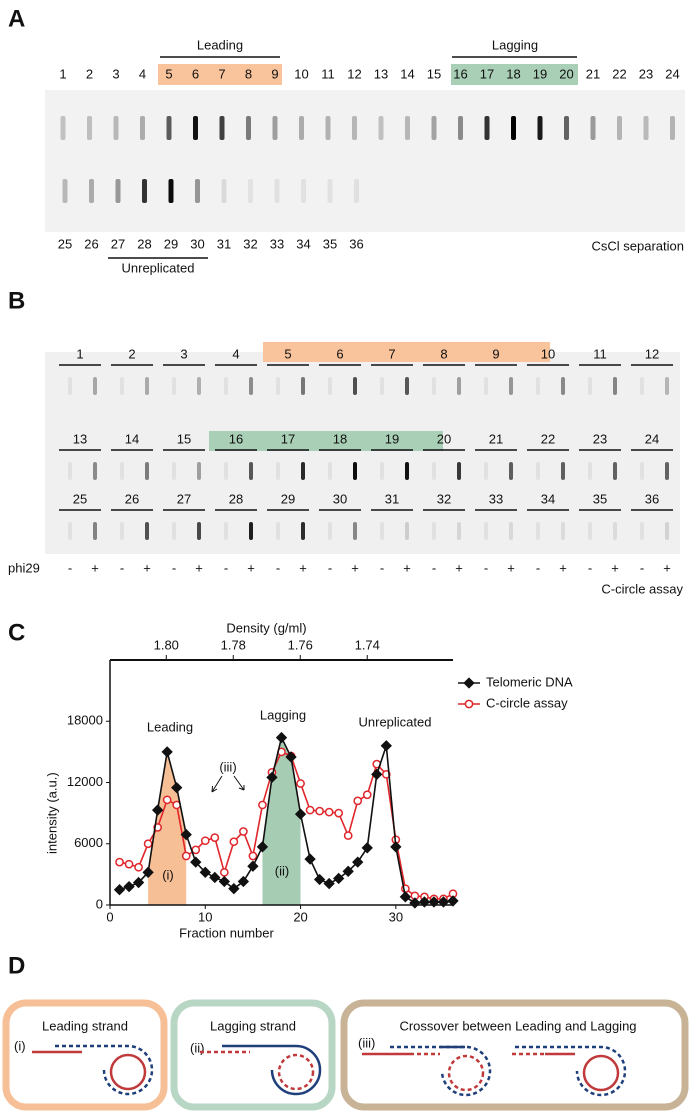 This screenshot has height=1115, width=692. I want to click on x2-tick-label: 1.78, so click(233, 644).